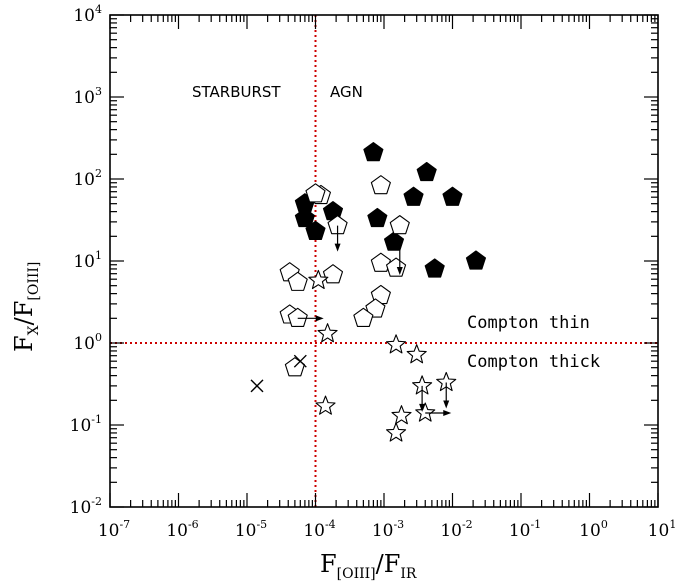 Image resolution: width=675 pixels, height=582 pixels. What do you see at coordinates (593, 529) in the screenshot?
I see `x-tick-label: 10⁰` at bounding box center [593, 529].